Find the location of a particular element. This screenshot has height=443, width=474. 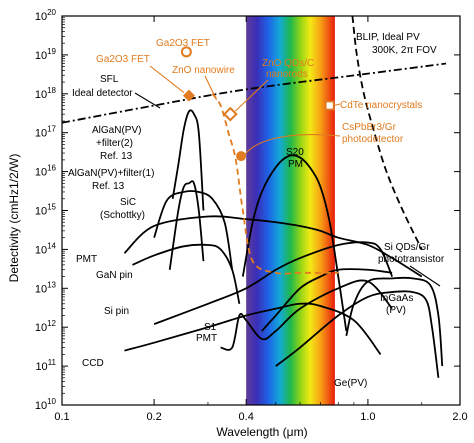

y-tick-label-2: 1012 is located at coordinates (46, 326).